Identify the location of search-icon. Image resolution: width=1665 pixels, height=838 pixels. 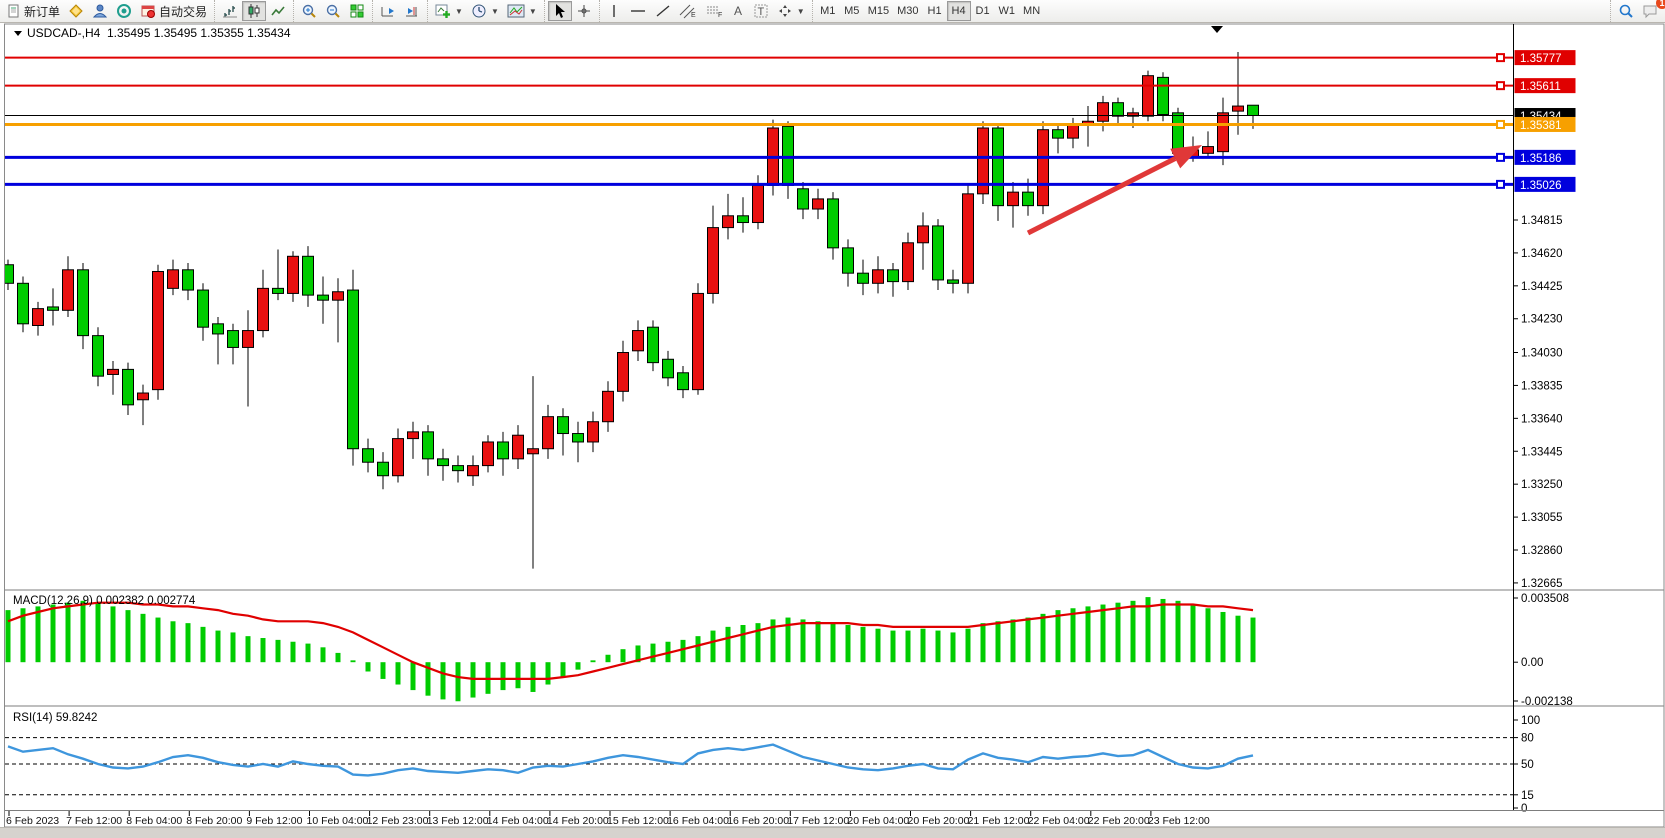
(1626, 11).